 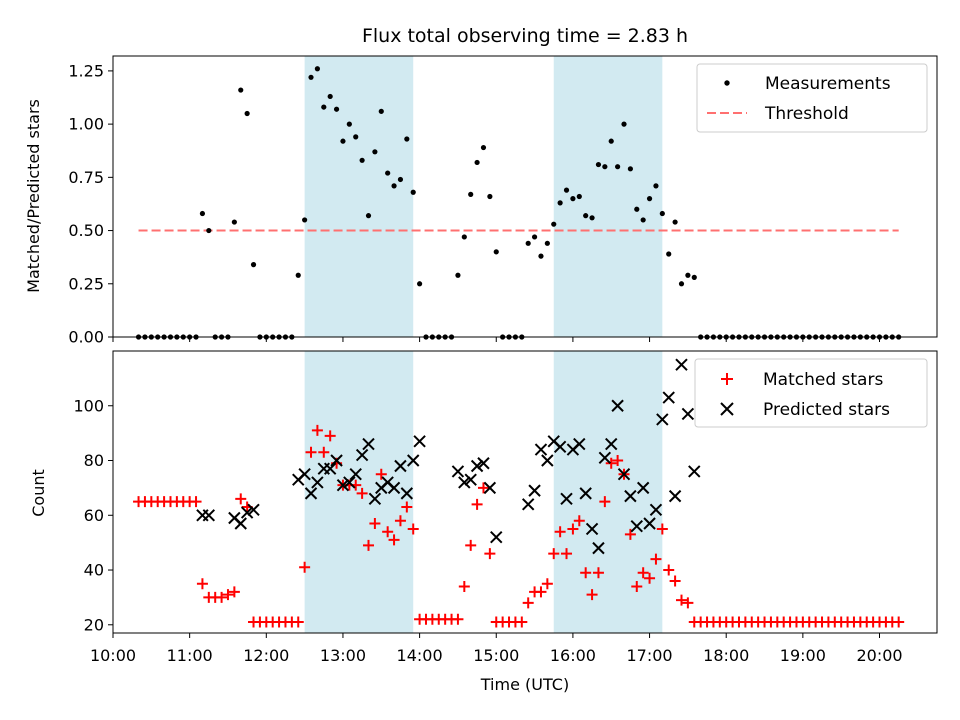 I want to click on x-tick-label: 13:00, so click(x=343, y=655).